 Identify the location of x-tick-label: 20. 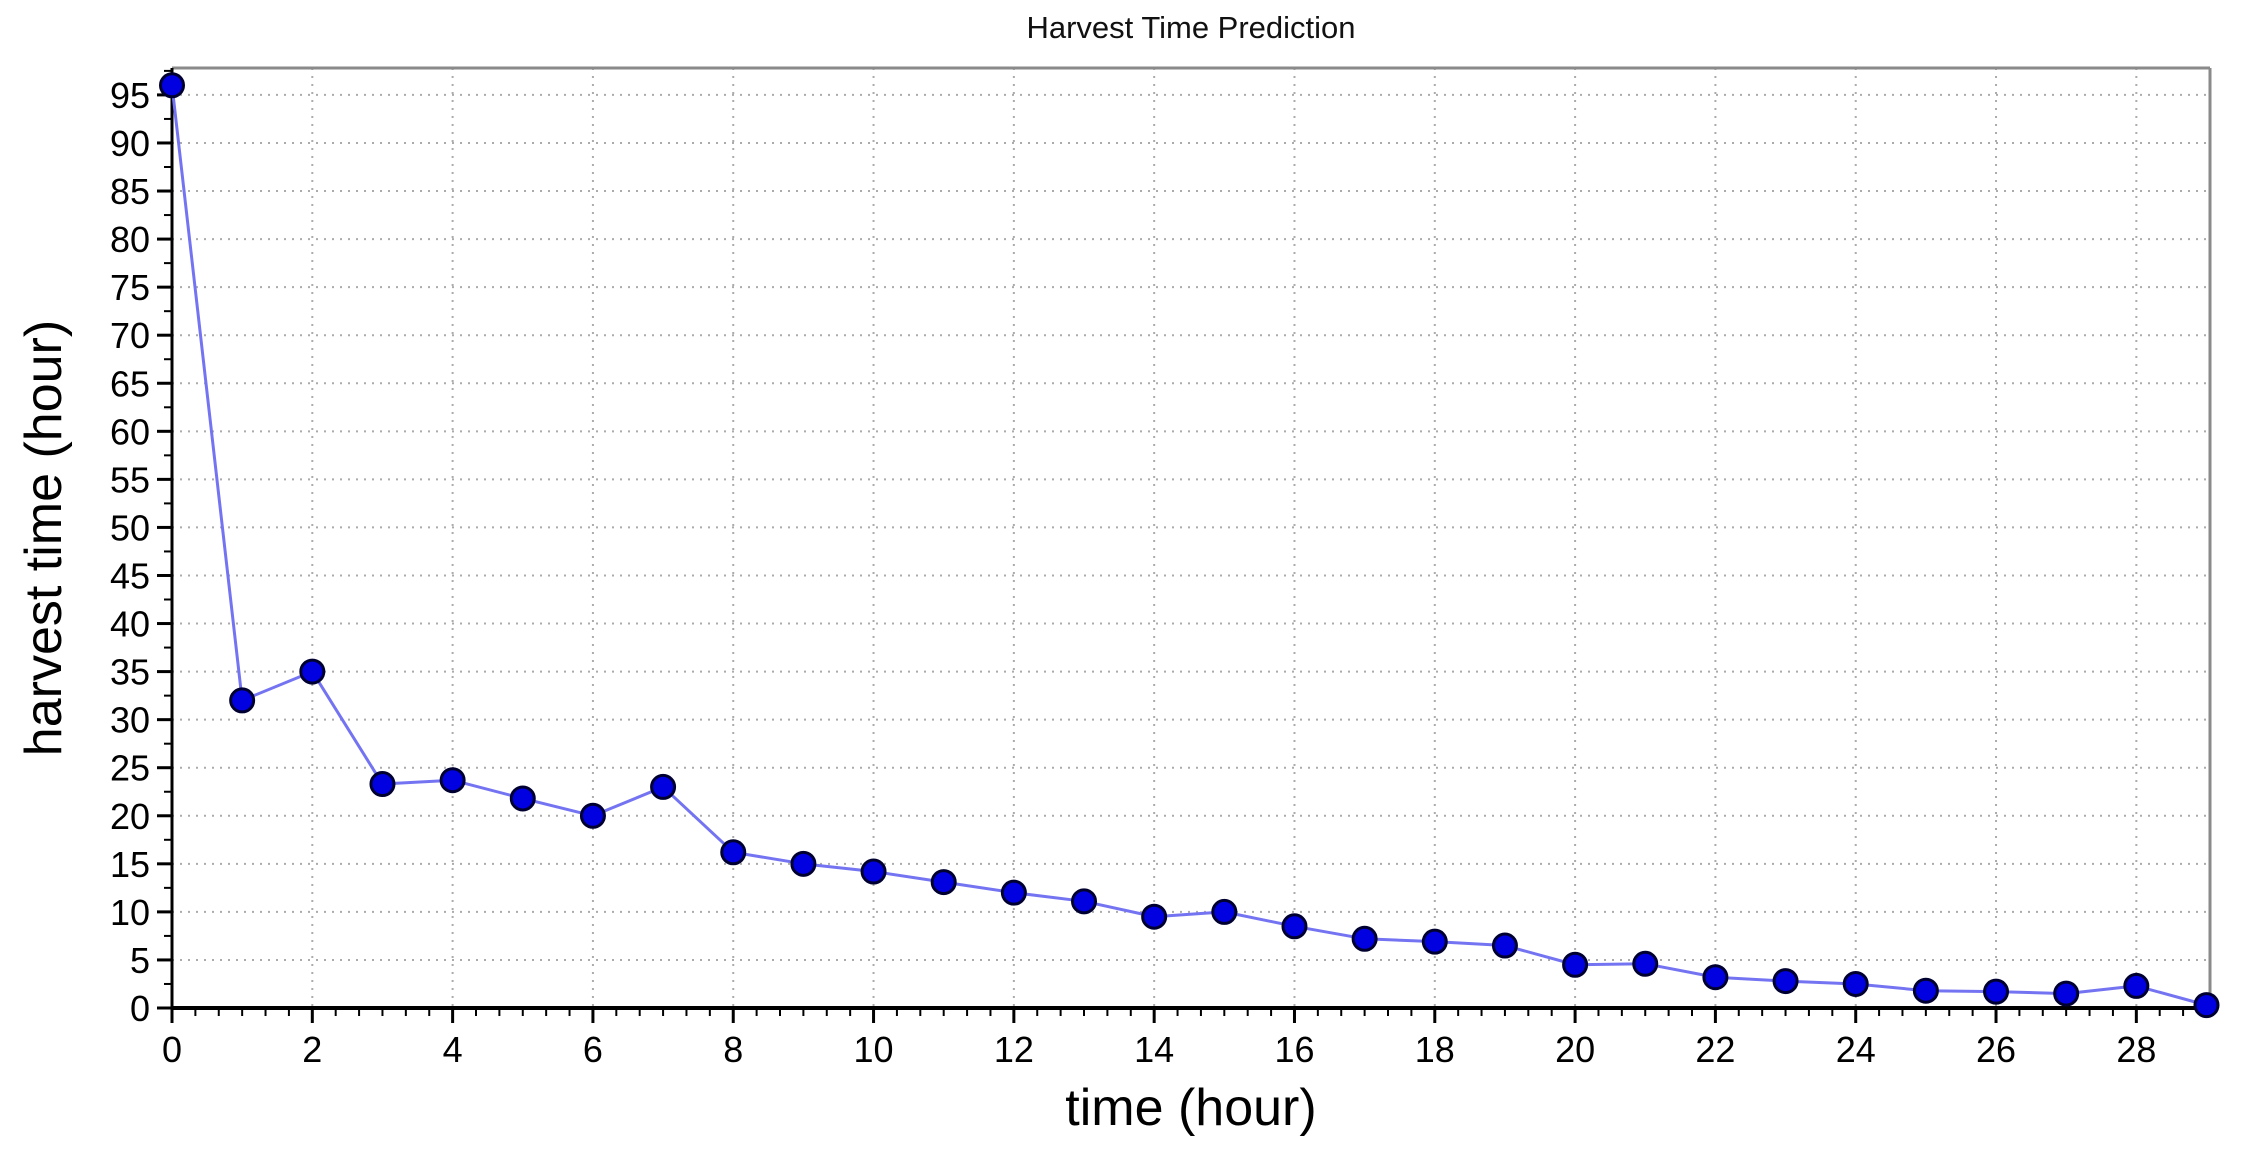
(1575, 1049).